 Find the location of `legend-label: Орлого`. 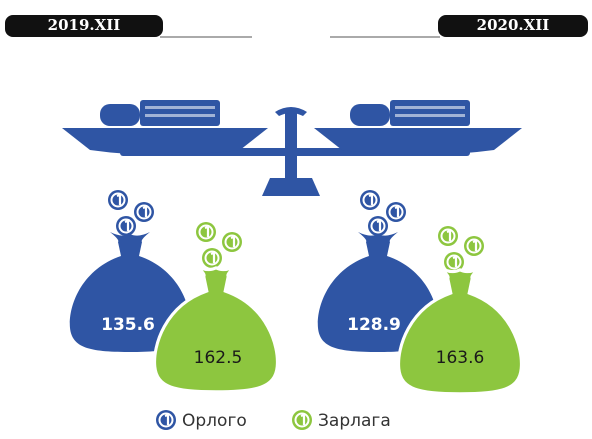

legend-label: Орлого is located at coordinates (214, 421).